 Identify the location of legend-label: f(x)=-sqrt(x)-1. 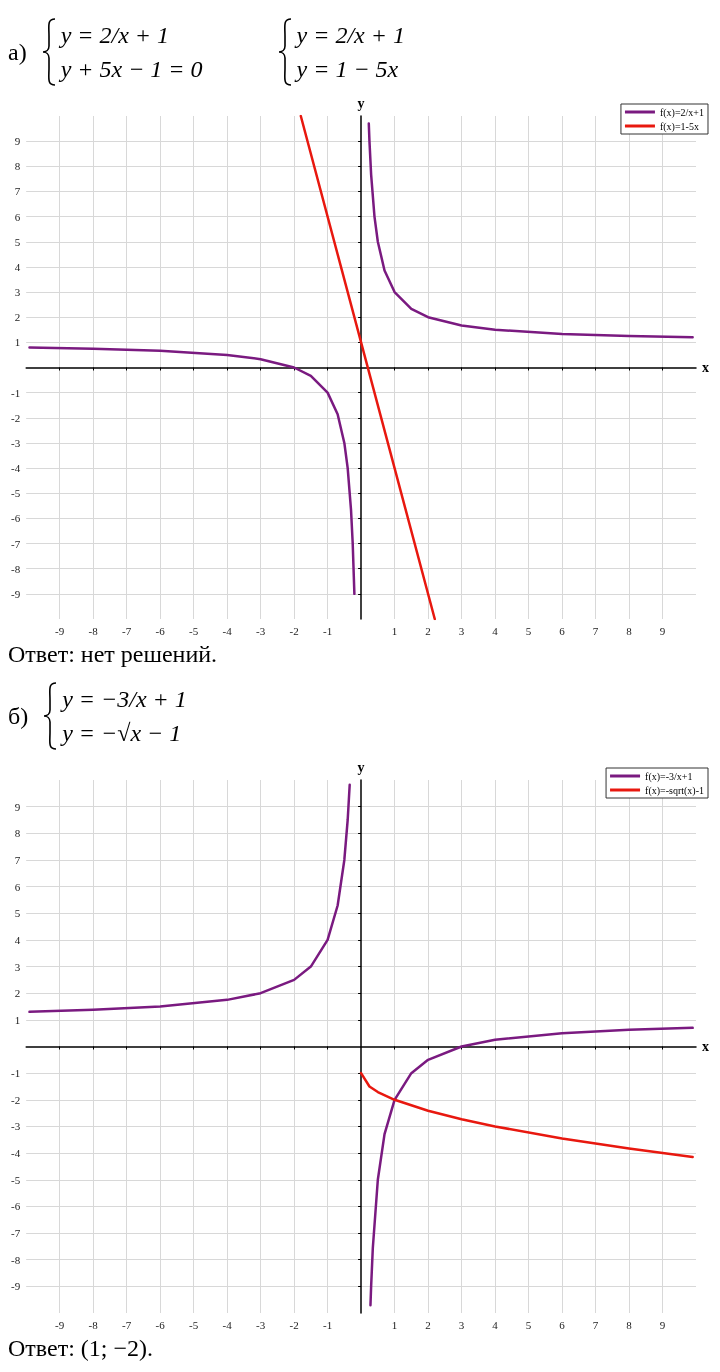
(674, 790).